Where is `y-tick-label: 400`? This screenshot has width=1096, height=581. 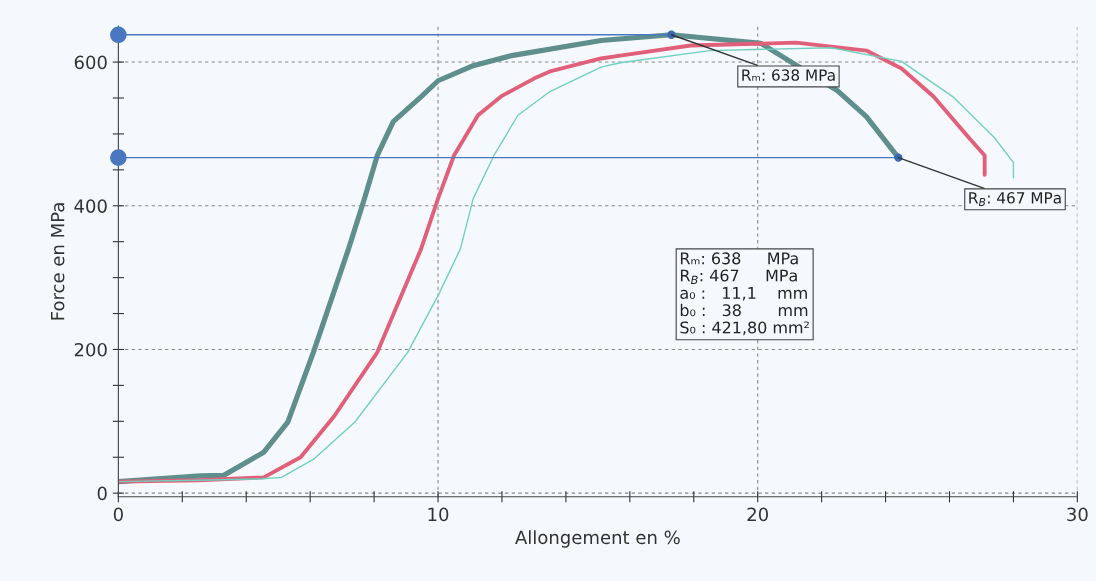
y-tick-label: 400 is located at coordinates (90, 206).